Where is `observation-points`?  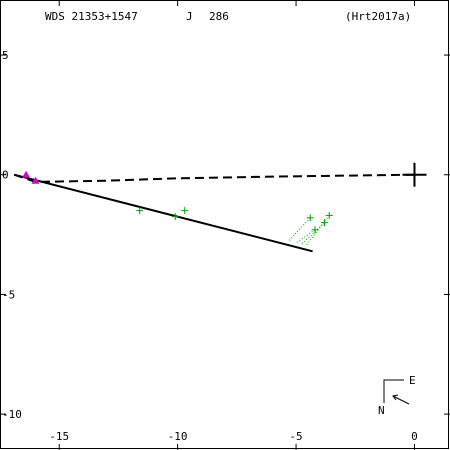 observation-points is located at coordinates (177, 202).